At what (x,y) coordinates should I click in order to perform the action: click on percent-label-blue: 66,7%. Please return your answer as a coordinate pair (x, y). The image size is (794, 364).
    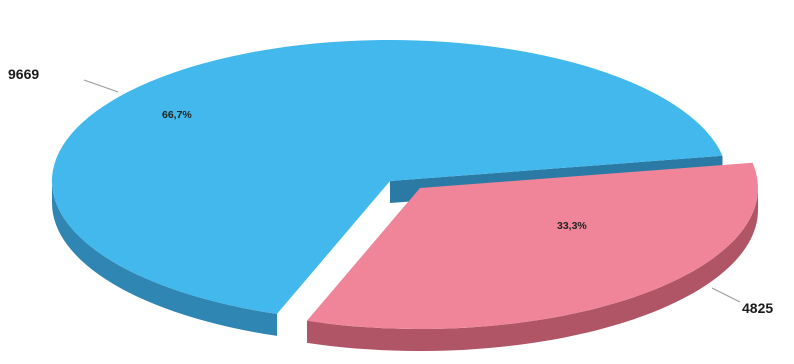
    Looking at the image, I should click on (177, 115).